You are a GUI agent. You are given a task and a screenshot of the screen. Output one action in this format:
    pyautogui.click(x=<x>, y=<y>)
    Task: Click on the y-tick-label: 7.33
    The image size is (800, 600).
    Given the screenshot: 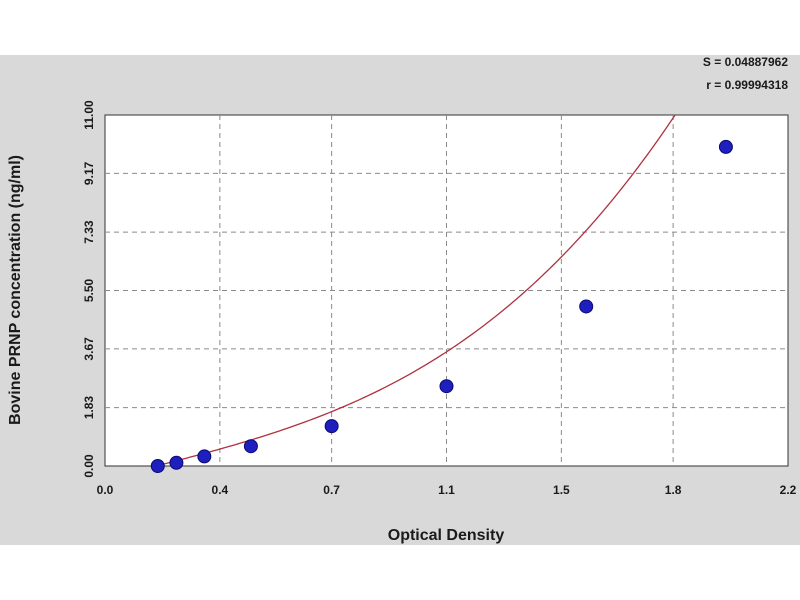 What is the action you would take?
    pyautogui.click(x=89, y=232)
    